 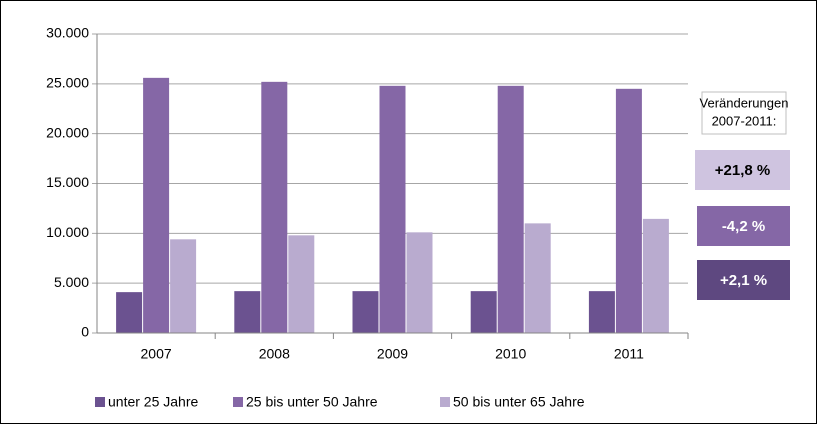 I want to click on y-tick-label: 30.000, so click(x=67, y=33).